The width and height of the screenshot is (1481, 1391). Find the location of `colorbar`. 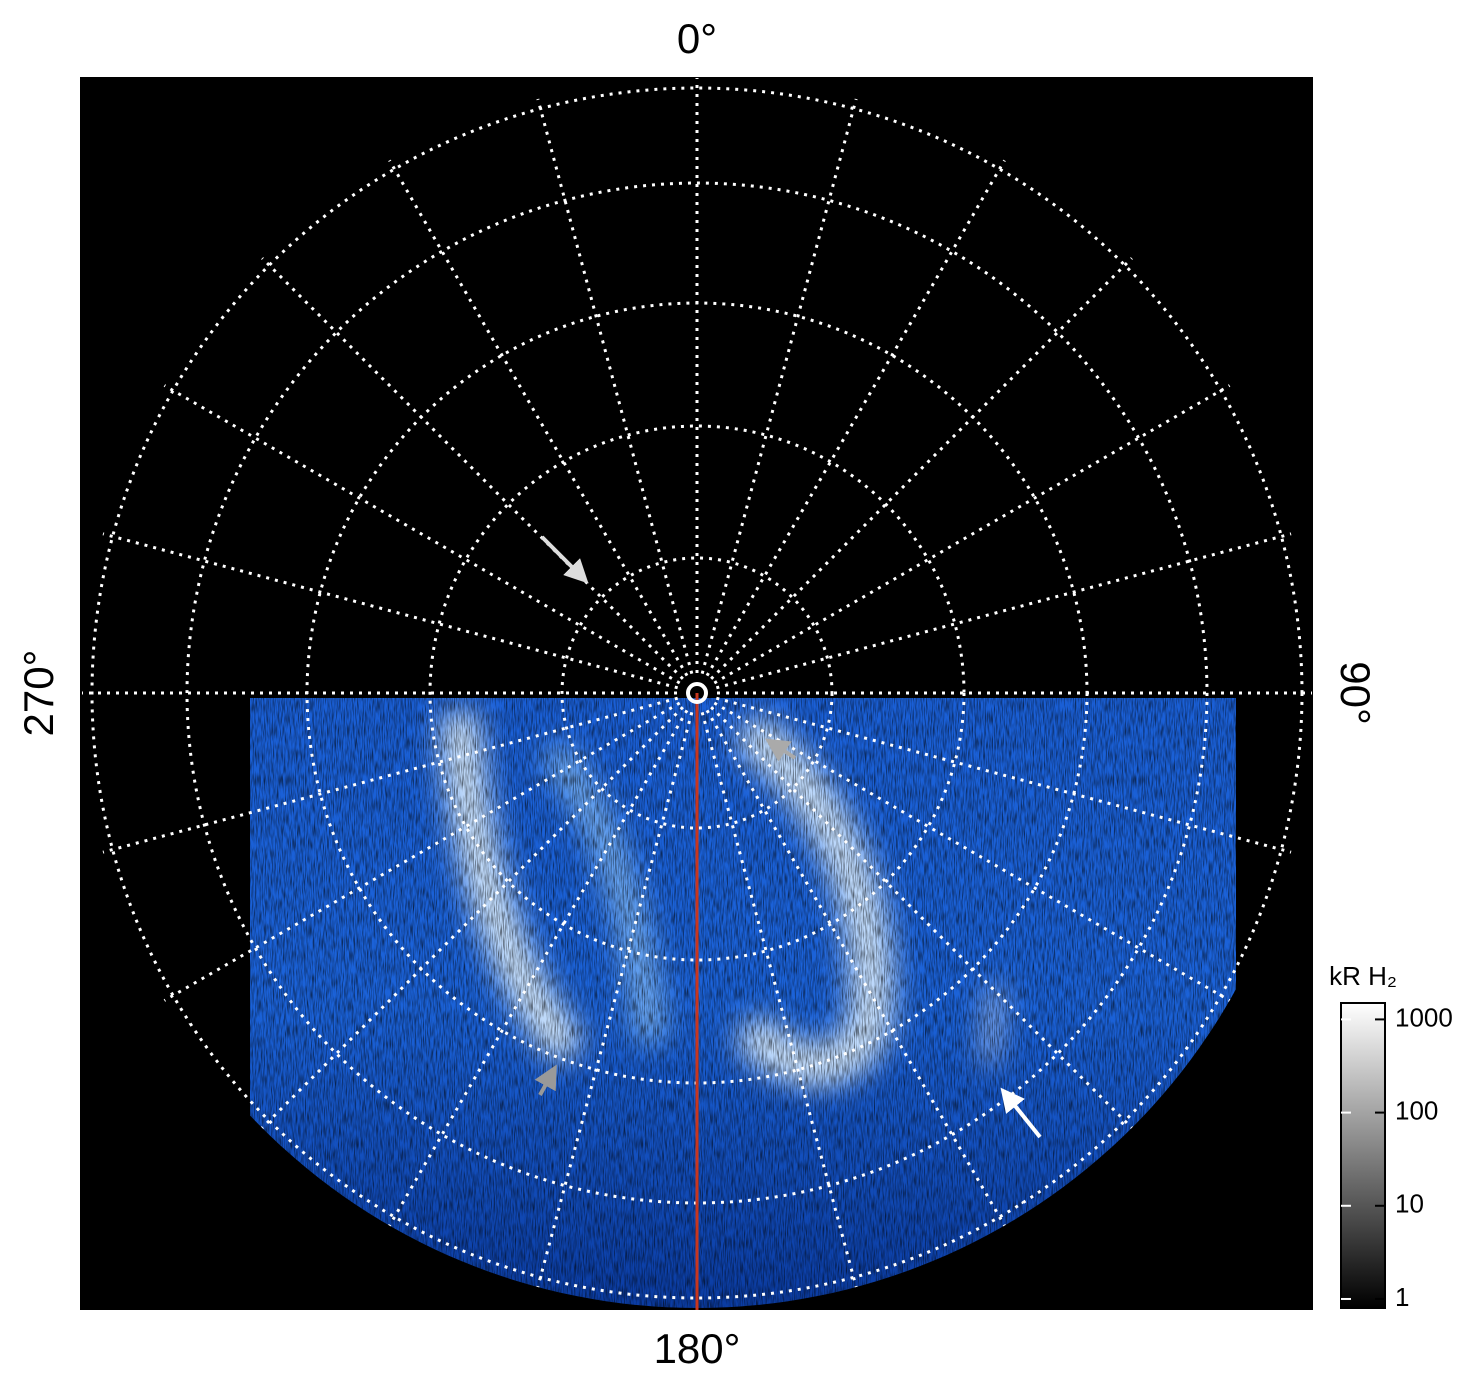

colorbar is located at coordinates (1363, 1155).